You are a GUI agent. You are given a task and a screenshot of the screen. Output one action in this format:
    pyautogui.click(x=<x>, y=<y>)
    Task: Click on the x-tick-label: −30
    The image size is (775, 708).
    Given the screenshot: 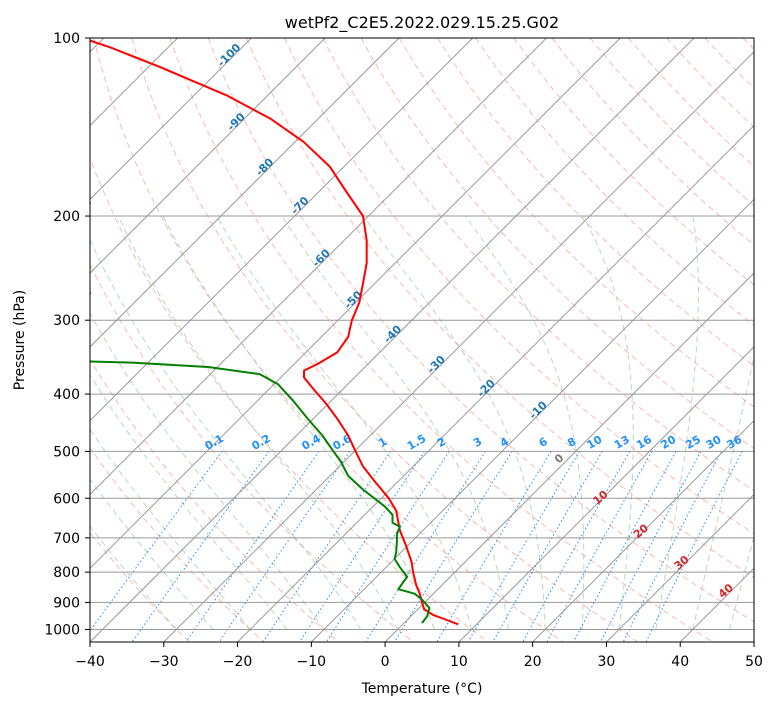 What is the action you would take?
    pyautogui.click(x=164, y=662)
    